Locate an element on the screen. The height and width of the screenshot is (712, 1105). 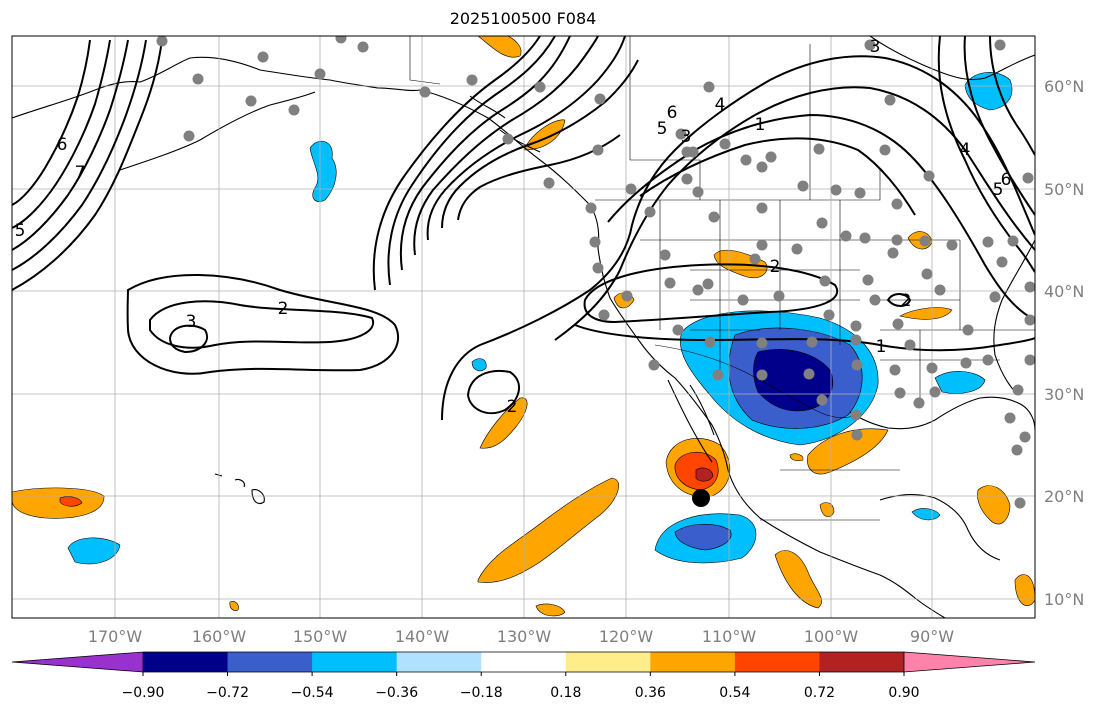
colorbar-outline is located at coordinates (523, 662).